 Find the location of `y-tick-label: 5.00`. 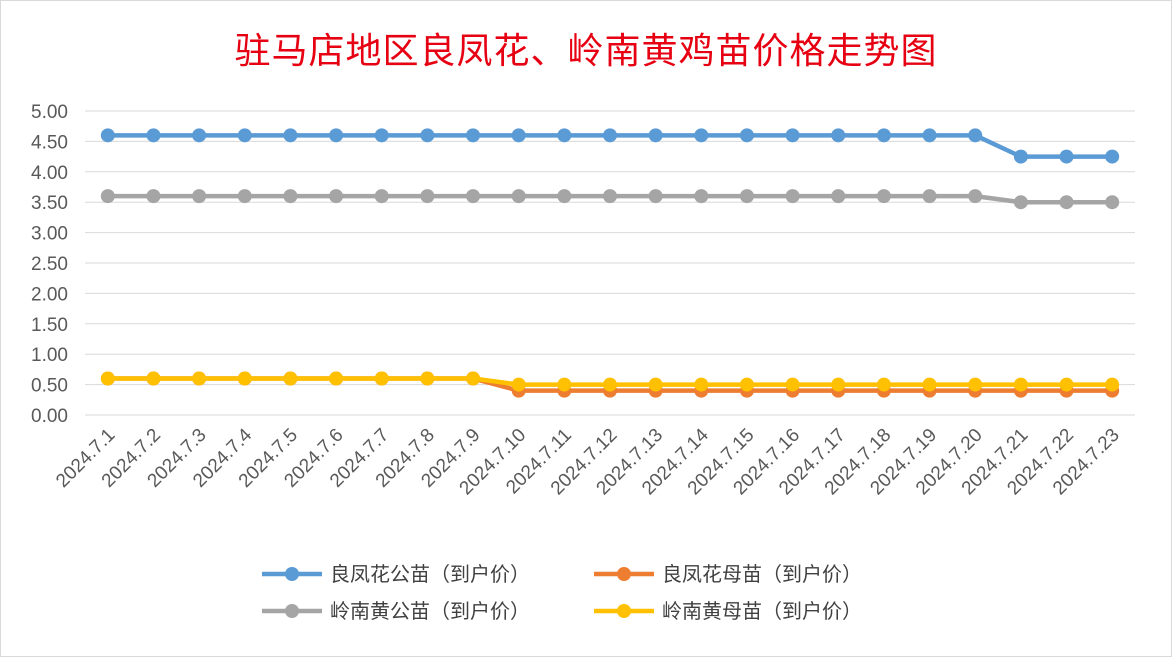

y-tick-label: 5.00 is located at coordinates (49, 112).